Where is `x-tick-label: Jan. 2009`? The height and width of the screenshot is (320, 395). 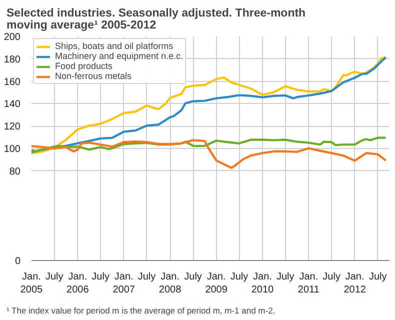 x-tick-label: Jan. 2009 is located at coordinates (216, 284).